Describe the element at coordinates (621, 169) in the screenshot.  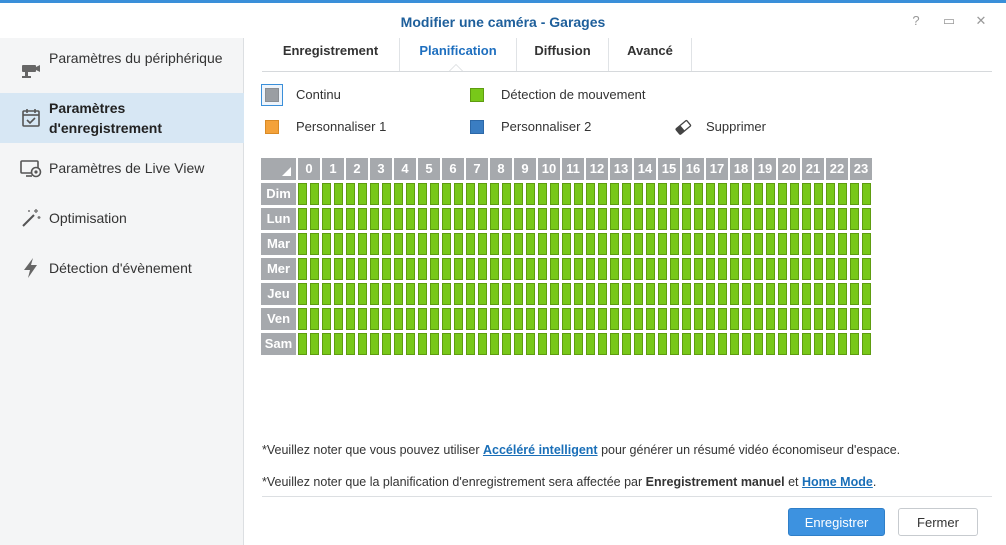
I see `hour-header: 13` at that location.